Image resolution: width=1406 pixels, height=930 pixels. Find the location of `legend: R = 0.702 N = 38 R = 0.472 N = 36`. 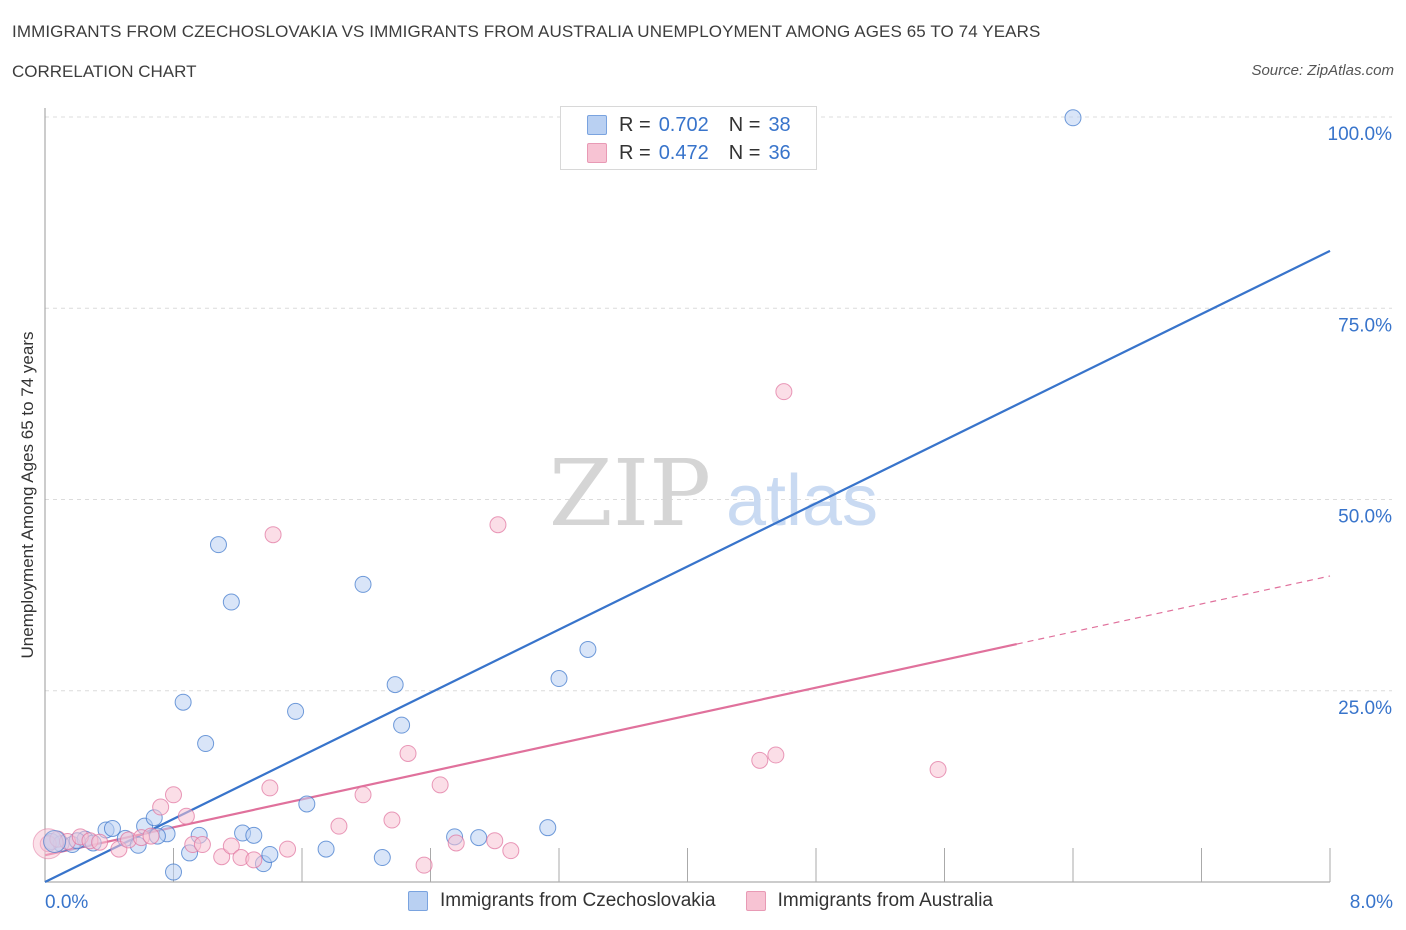

legend: R = 0.702 N = 38 R = 0.472 N = 36 is located at coordinates (688, 138).